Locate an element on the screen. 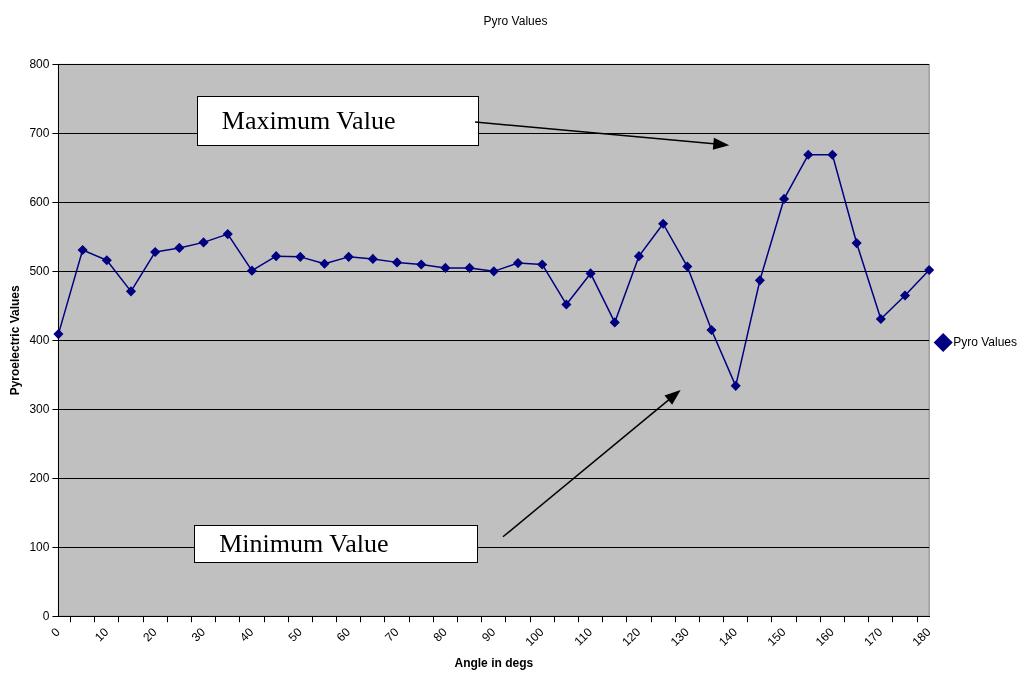  x-tick-label: 170 is located at coordinates (873, 636).